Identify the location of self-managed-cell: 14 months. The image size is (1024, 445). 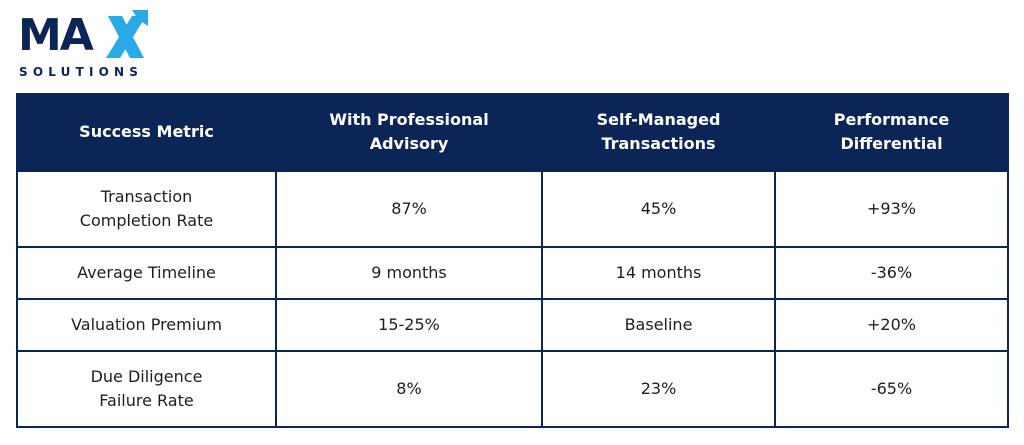
(658, 273).